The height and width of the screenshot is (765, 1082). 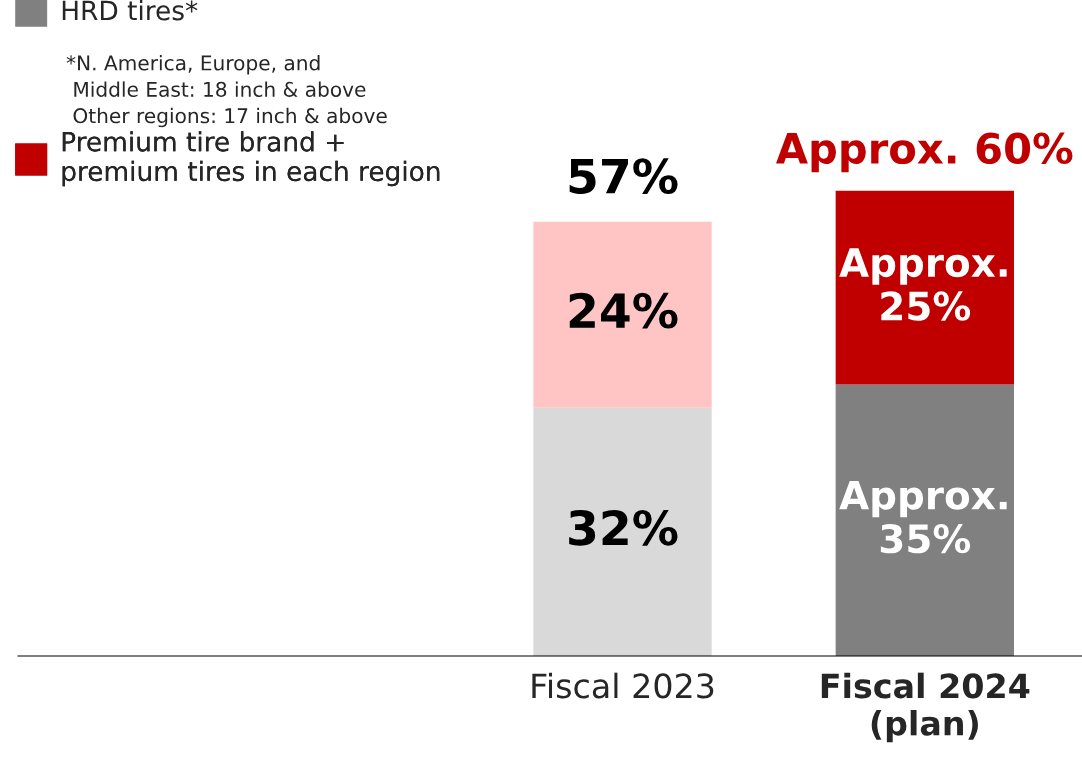 What do you see at coordinates (130, 10) in the screenshot?
I see `legend-label: HRD tires*` at bounding box center [130, 10].